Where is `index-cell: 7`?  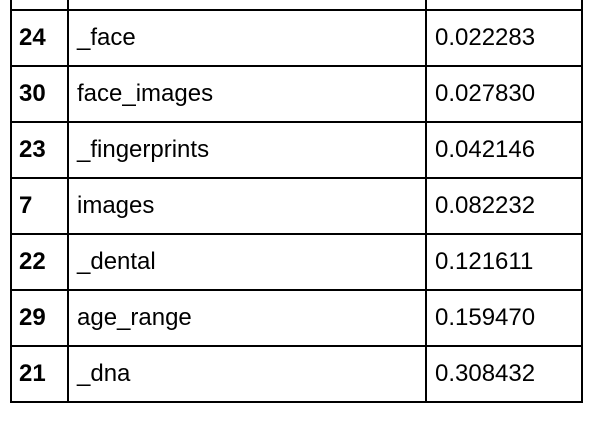
index-cell: 7 is located at coordinates (39, 206).